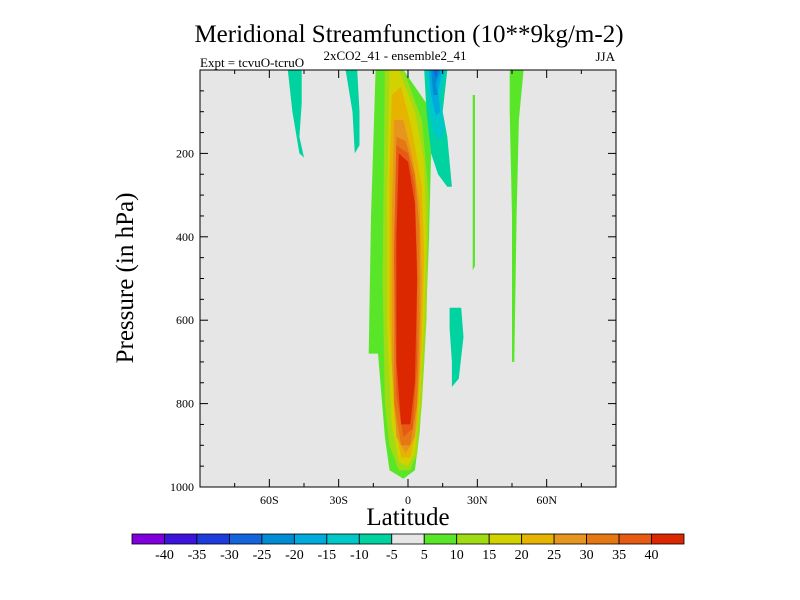  What do you see at coordinates (185, 153) in the screenshot?
I see `y-tick-label: 200` at bounding box center [185, 153].